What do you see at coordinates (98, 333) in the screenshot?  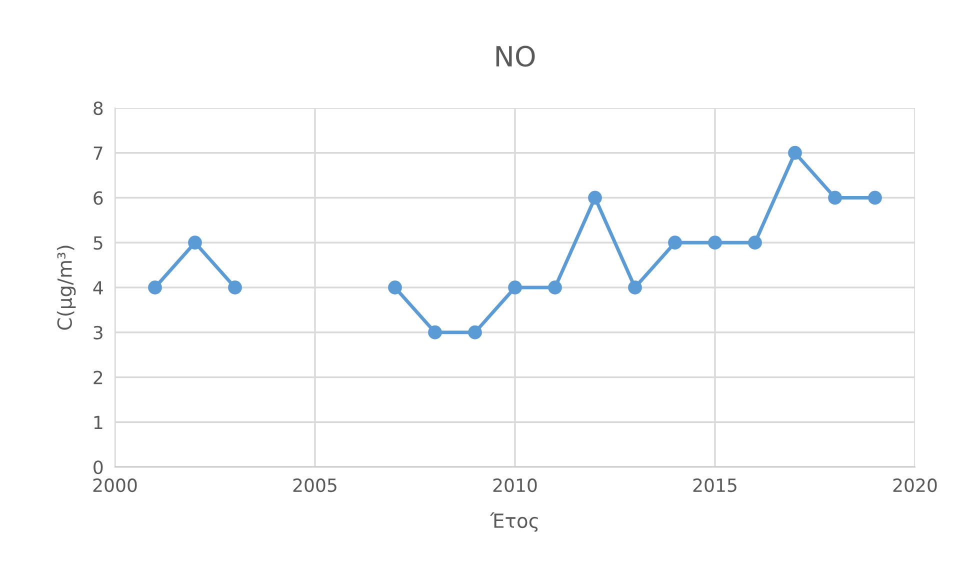 I see `y-tick-label: 3` at bounding box center [98, 333].